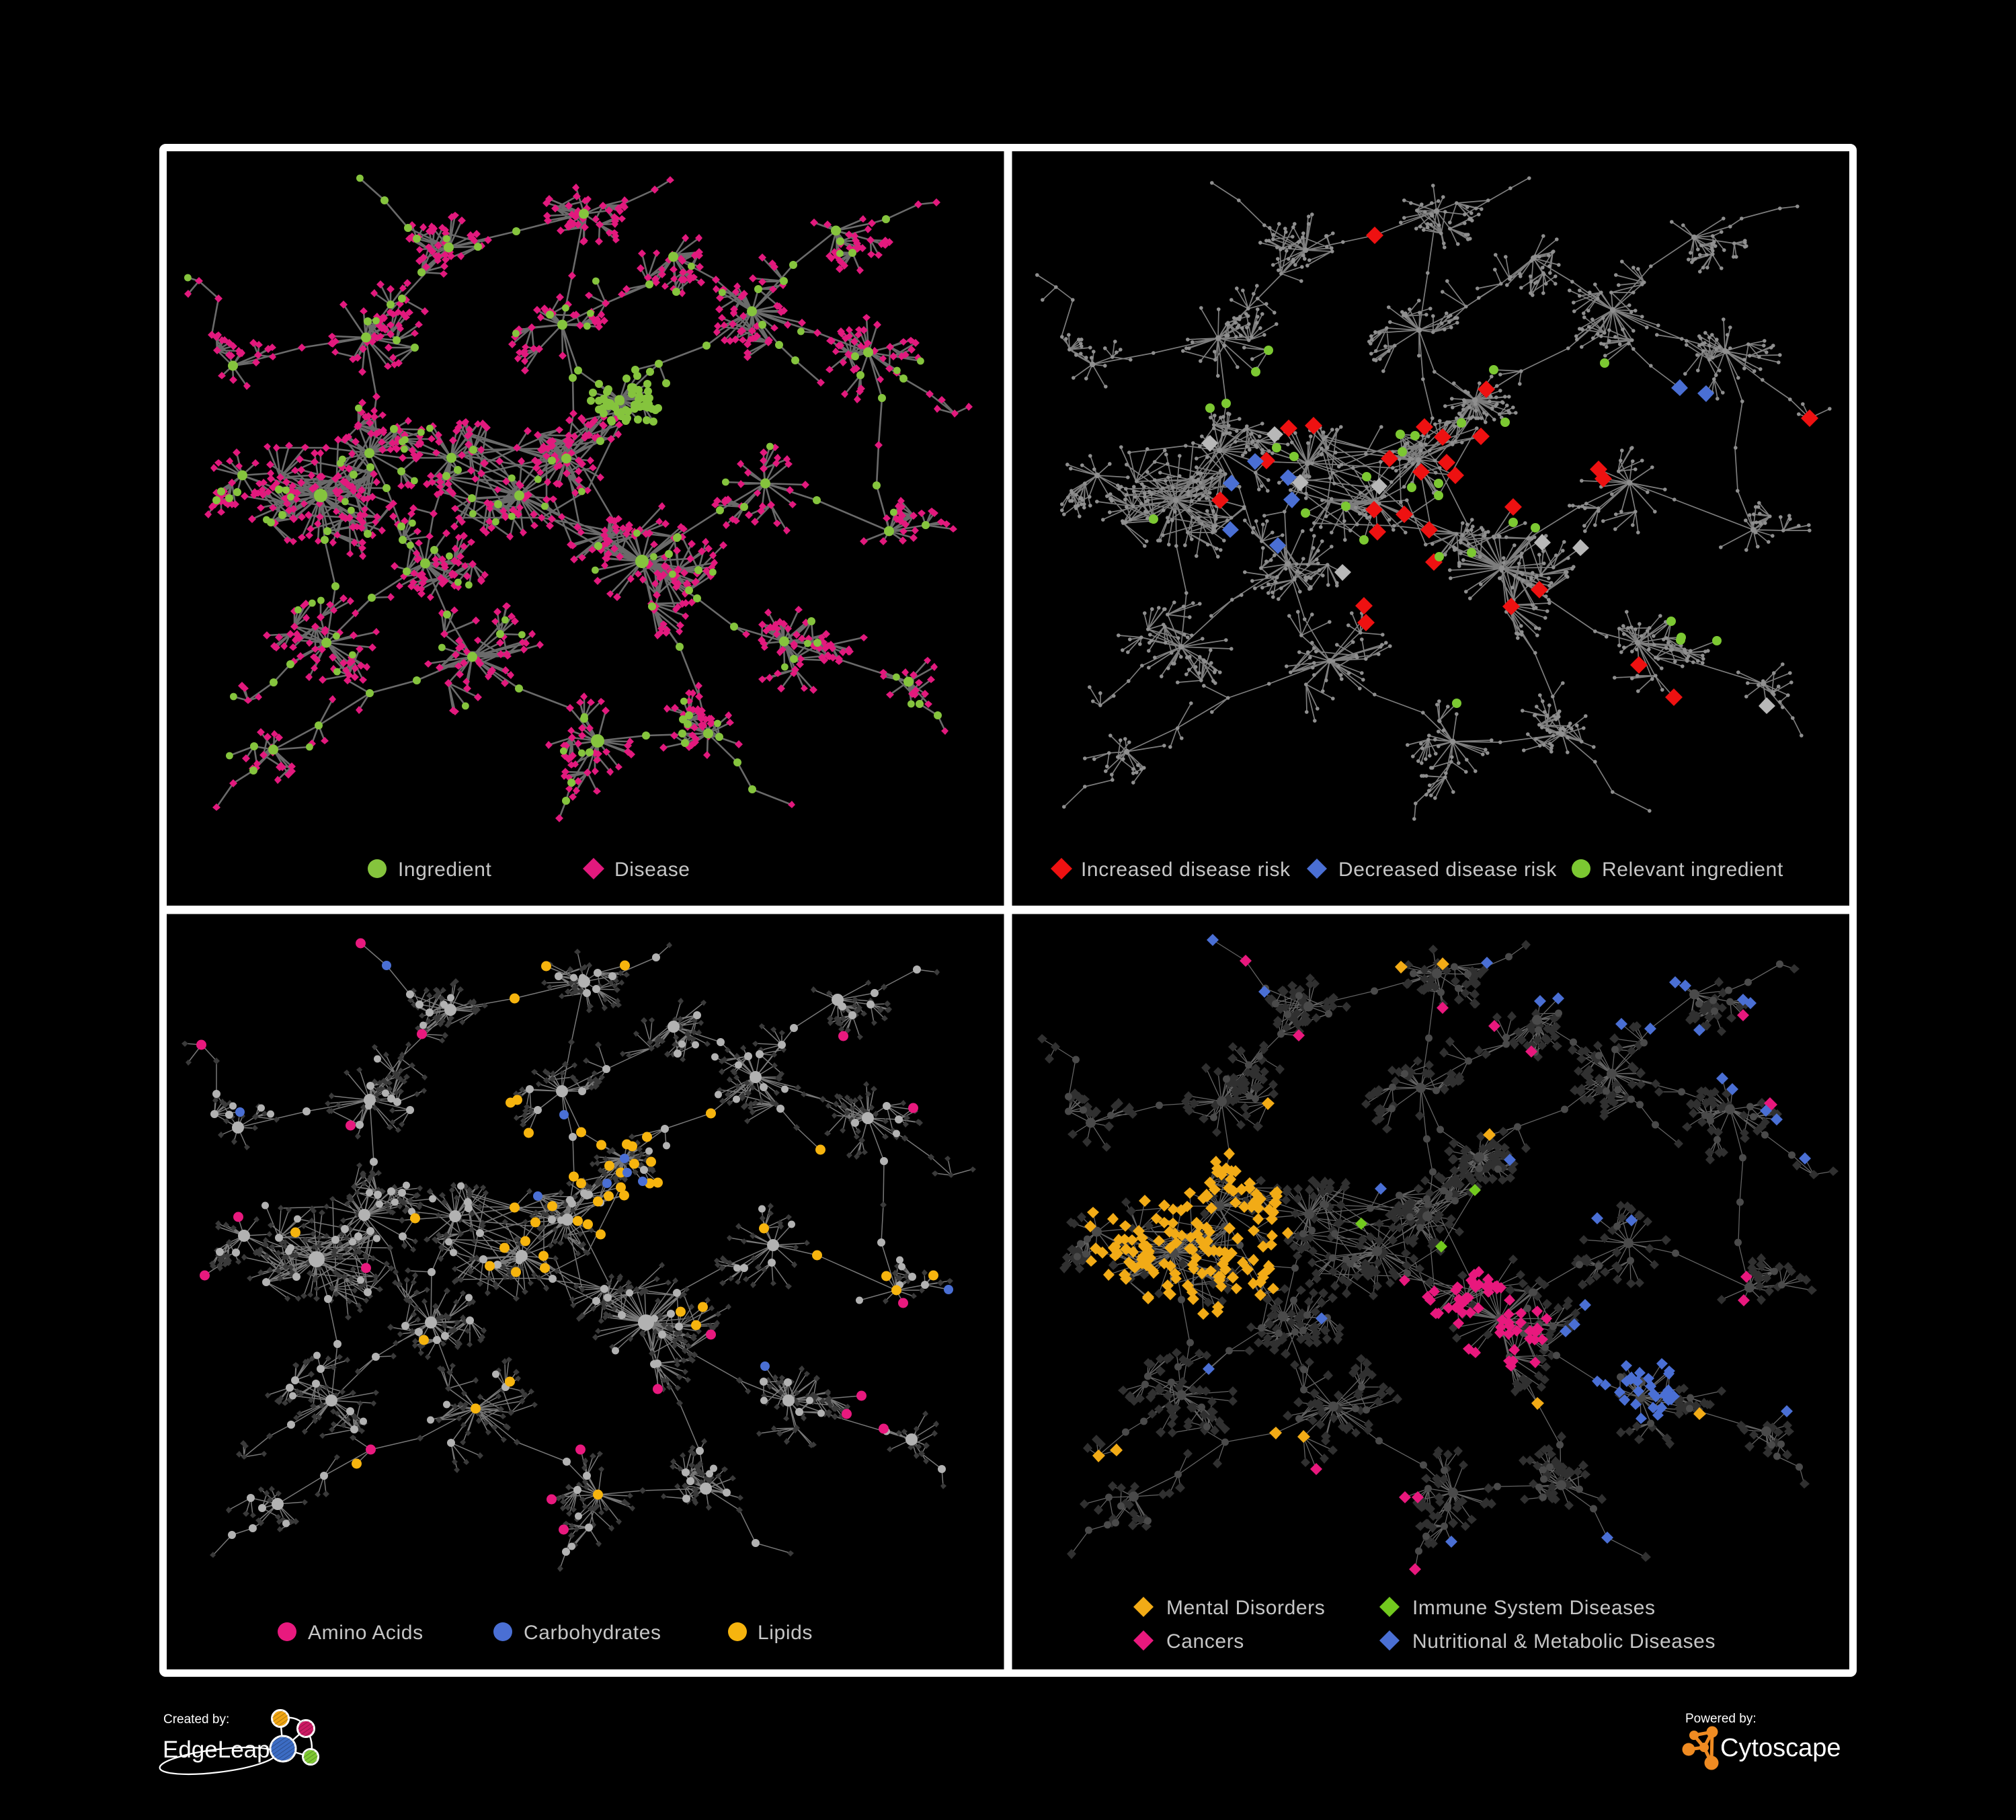 This screenshot has width=2016, height=1820. I want to click on svg-text: Mental Disorders, so click(1245, 1608).